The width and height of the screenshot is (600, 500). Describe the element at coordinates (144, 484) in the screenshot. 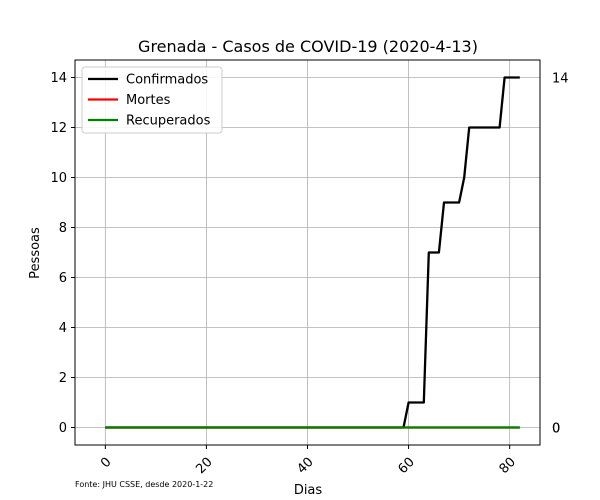

I see `source-note: Fonte: JHU CSSE, desde 2020-1-22` at that location.